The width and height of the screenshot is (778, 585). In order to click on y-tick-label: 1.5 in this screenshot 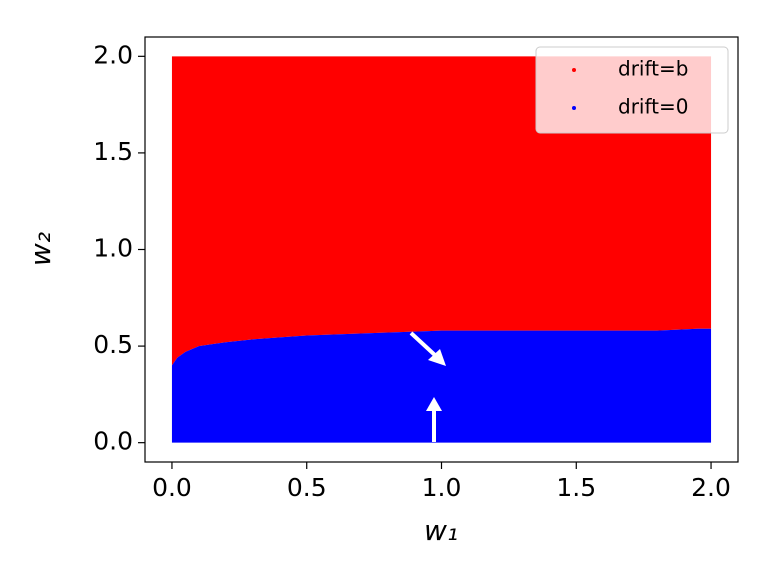, I will do `click(113, 151)`.